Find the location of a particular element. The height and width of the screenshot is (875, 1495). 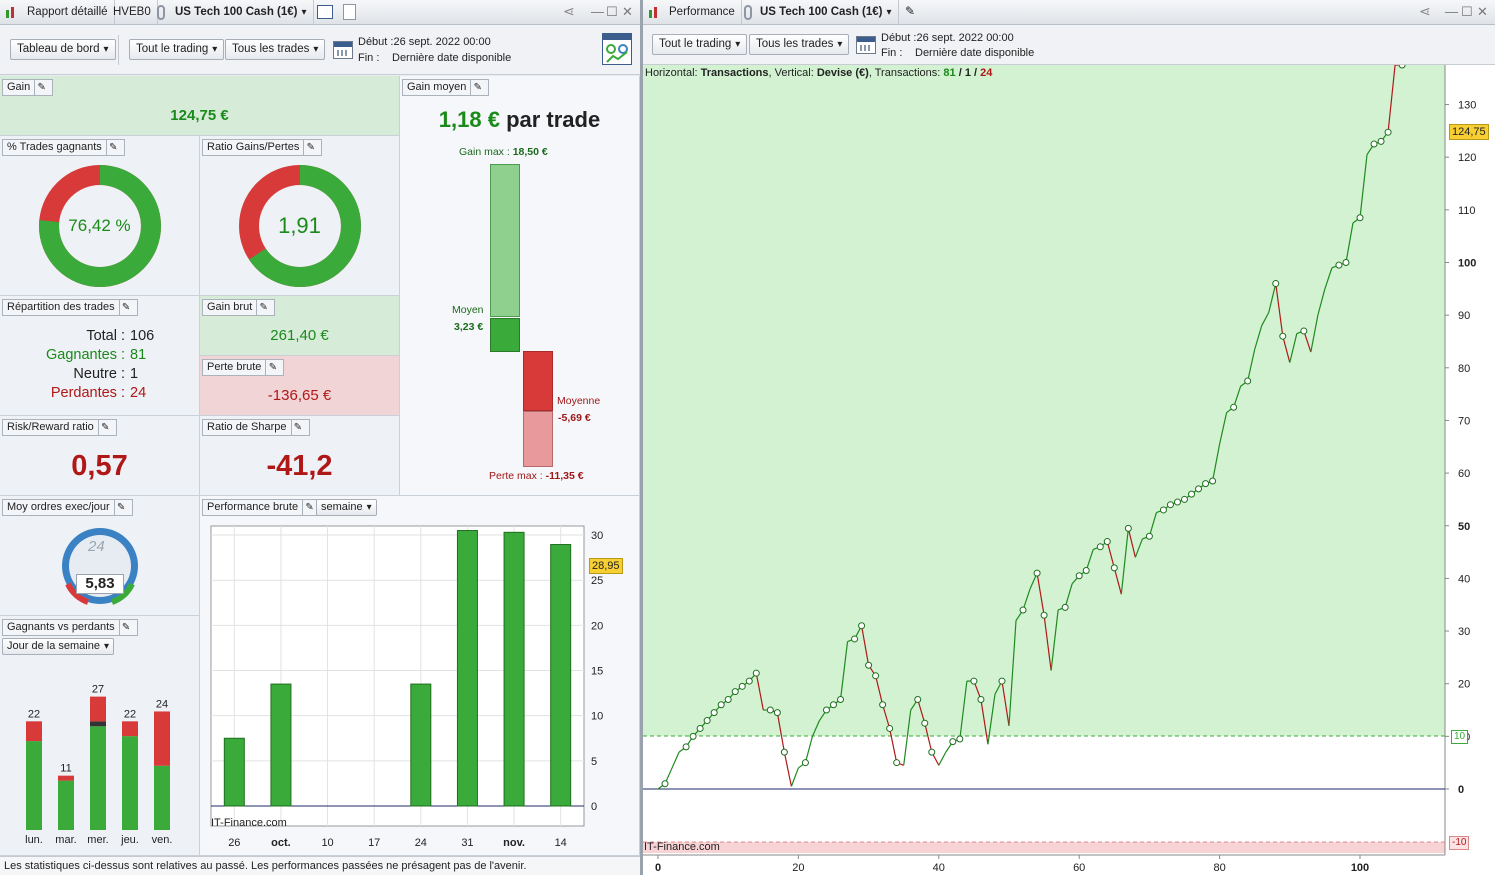

right-instrument-selector: US Tech 100 Cash (1€) is located at coordinates (826, 12).